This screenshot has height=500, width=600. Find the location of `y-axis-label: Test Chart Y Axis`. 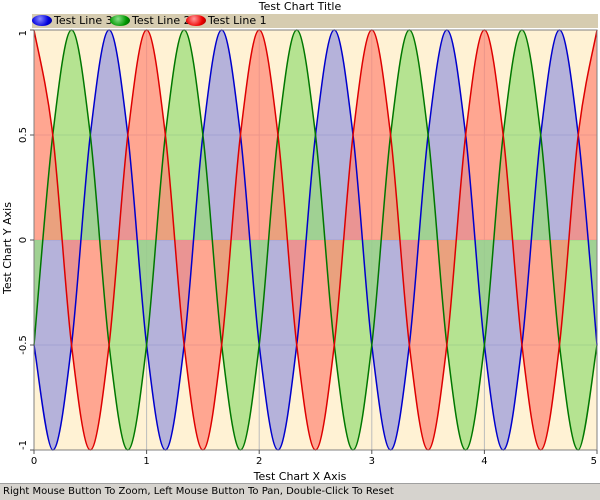

y-axis-label: Test Chart Y Axis is located at coordinates (7, 248).